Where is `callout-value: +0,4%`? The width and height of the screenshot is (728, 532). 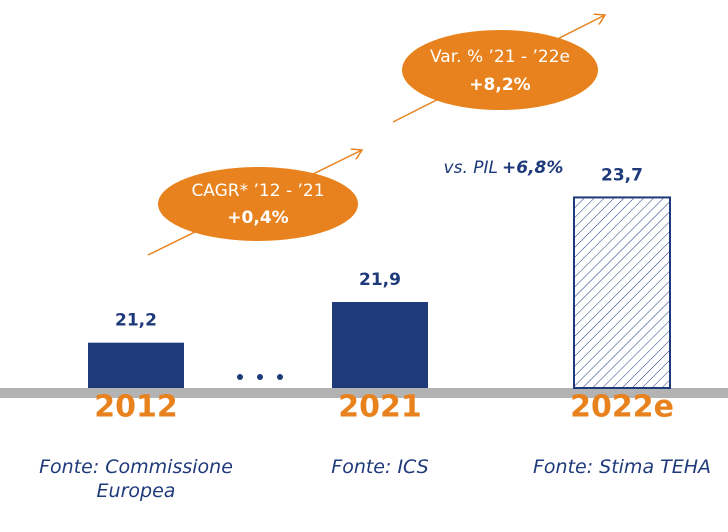
callout-value: +0,4% is located at coordinates (257, 218).